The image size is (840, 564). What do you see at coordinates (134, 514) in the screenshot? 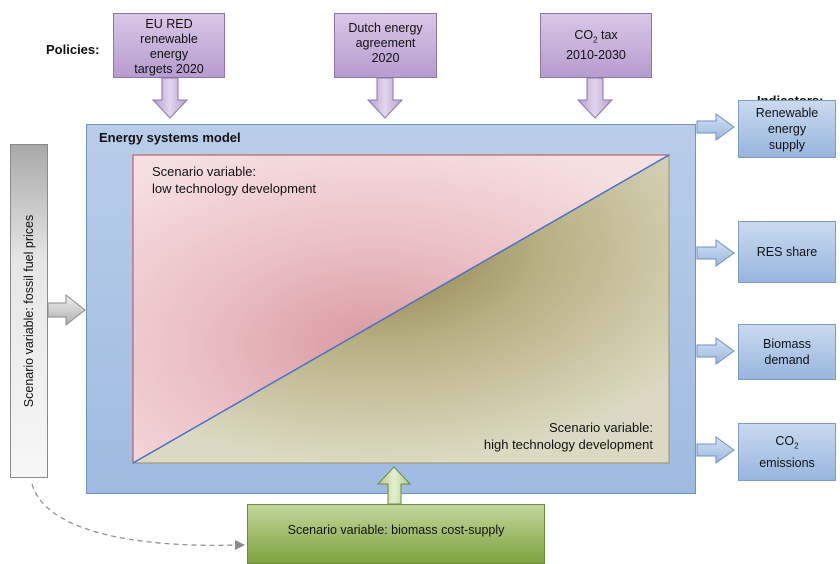
I see `dashed-connector` at bounding box center [134, 514].